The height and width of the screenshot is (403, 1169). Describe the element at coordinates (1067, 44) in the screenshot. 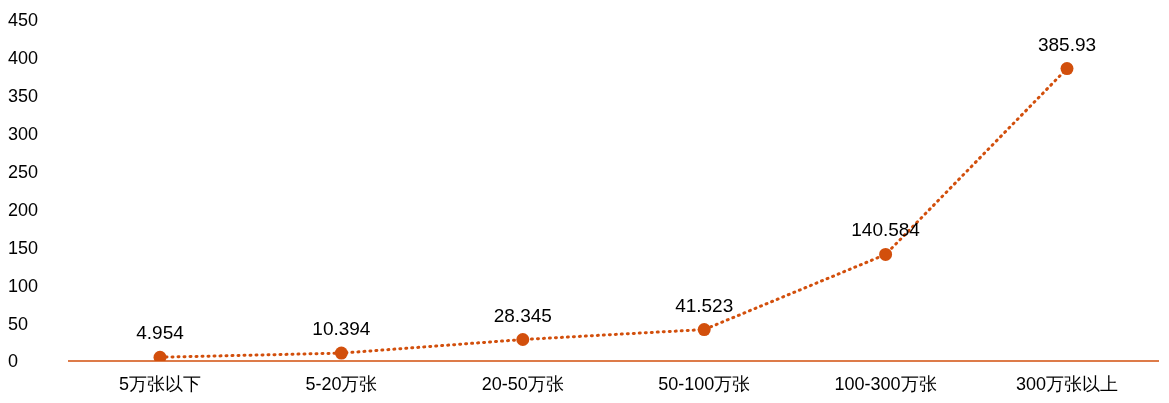

I see `data-label: 385.93` at that location.